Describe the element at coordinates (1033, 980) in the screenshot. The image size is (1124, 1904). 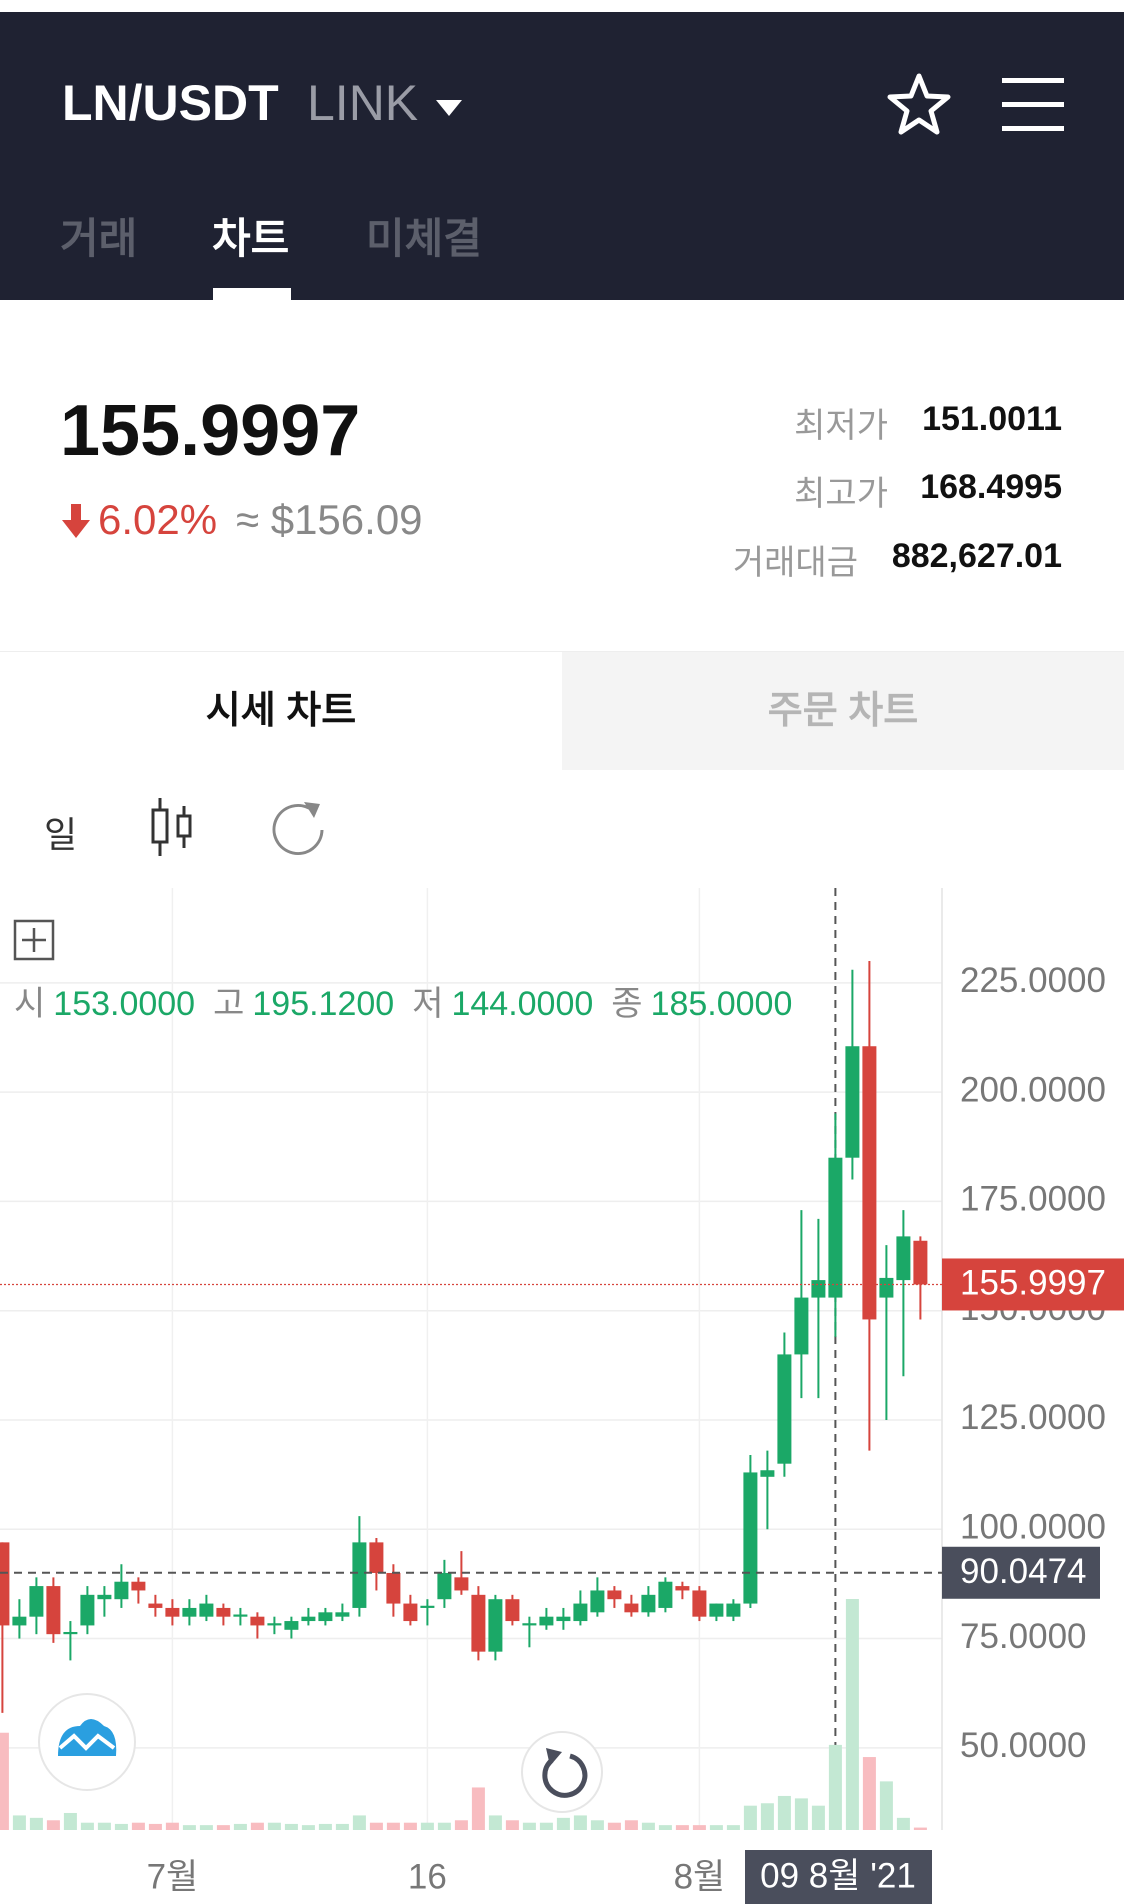
I see `y-tick-label: 225.0000` at that location.